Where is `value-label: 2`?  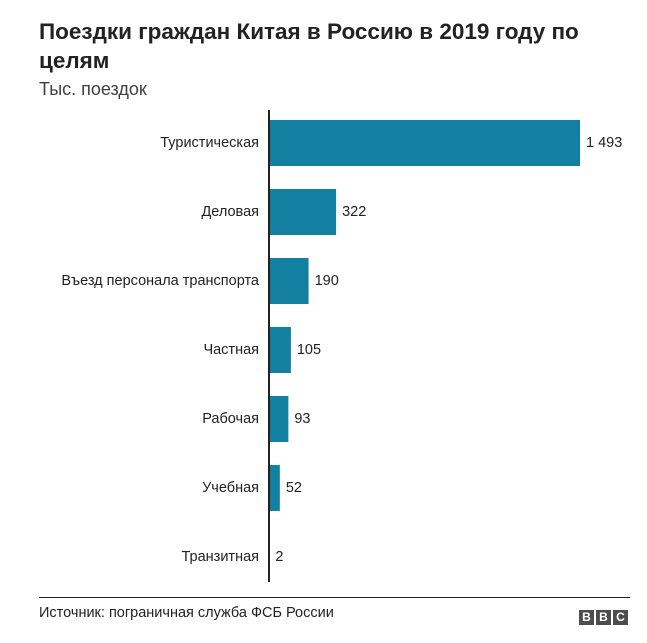 value-label: 2 is located at coordinates (279, 557).